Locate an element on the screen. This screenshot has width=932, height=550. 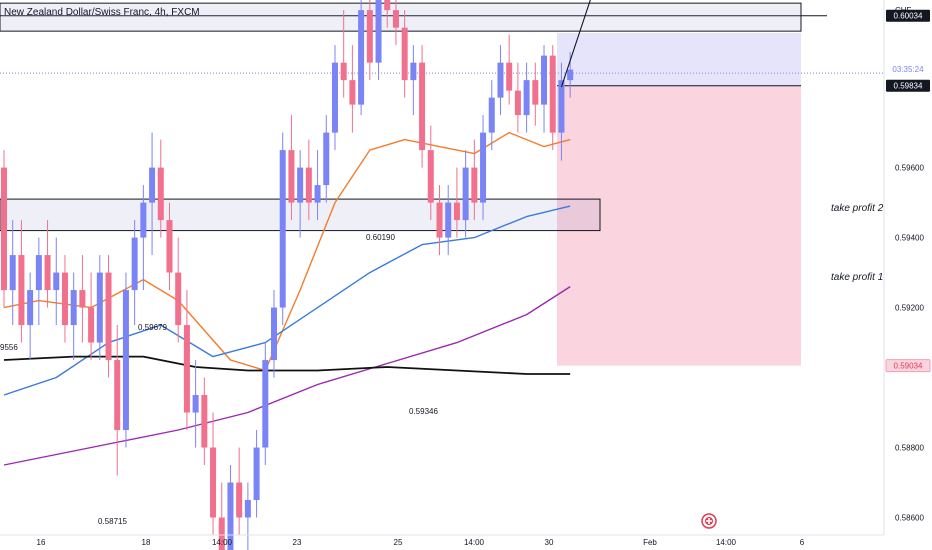
countdown-badge-bg is located at coordinates (908, 69).